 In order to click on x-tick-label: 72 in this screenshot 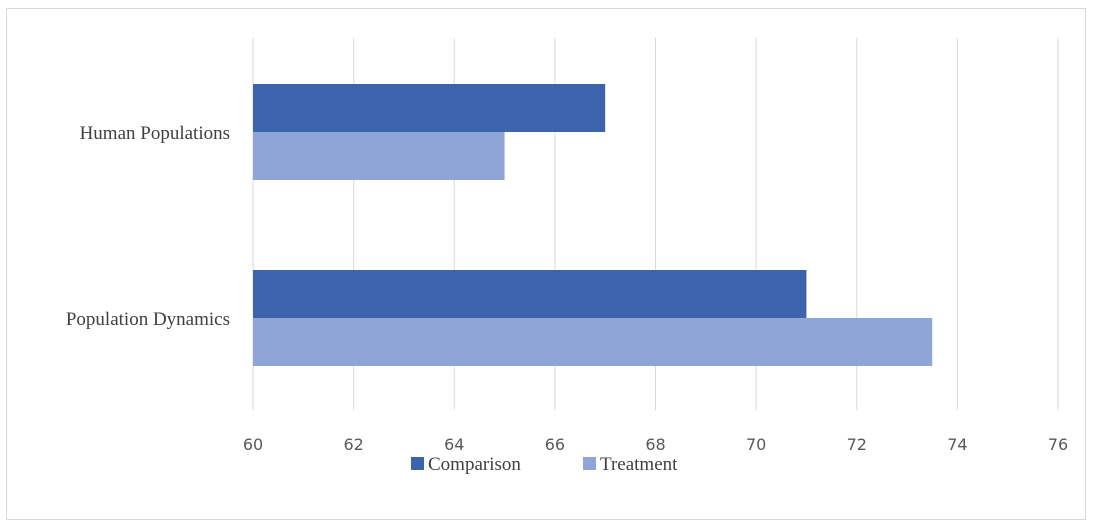, I will do `click(857, 444)`.